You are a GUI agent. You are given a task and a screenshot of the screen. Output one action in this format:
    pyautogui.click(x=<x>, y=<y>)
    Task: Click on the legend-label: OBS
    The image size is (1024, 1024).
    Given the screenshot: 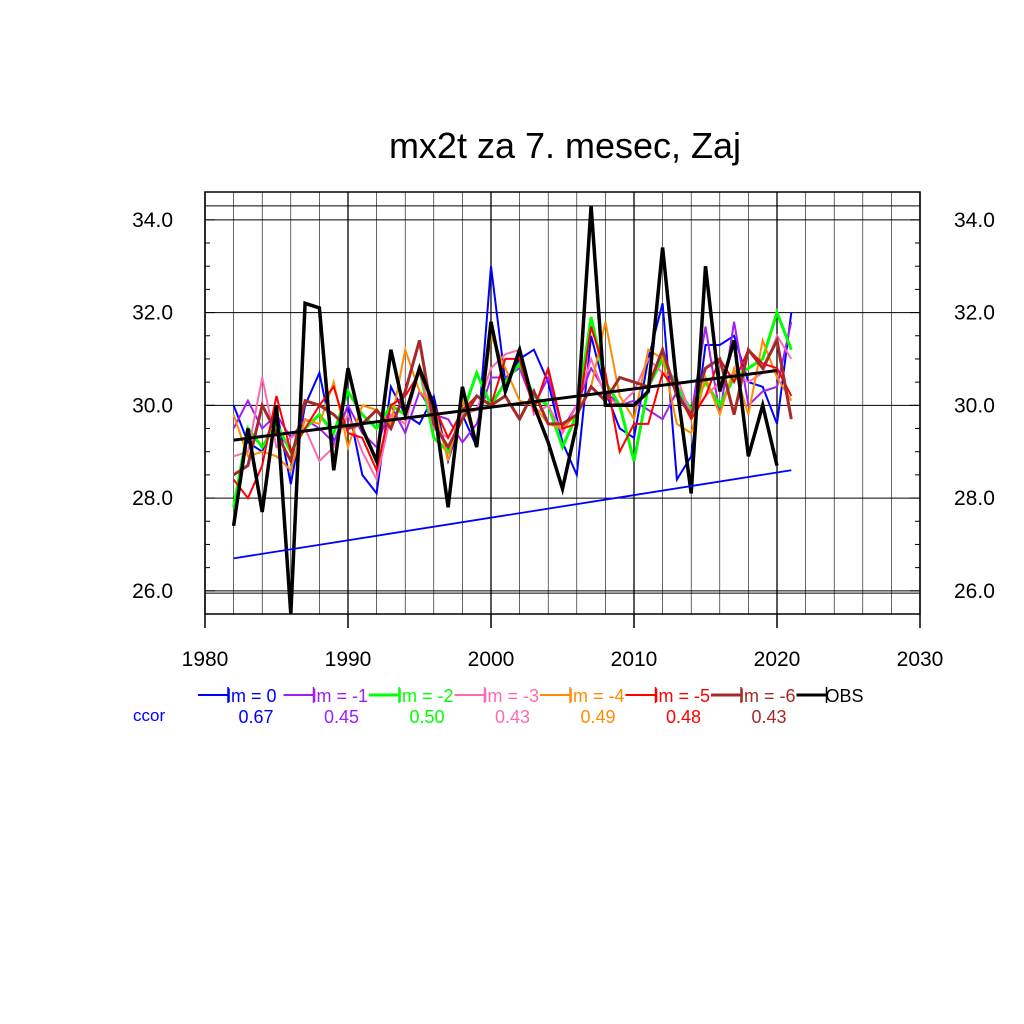 What is the action you would take?
    pyautogui.click(x=845, y=696)
    